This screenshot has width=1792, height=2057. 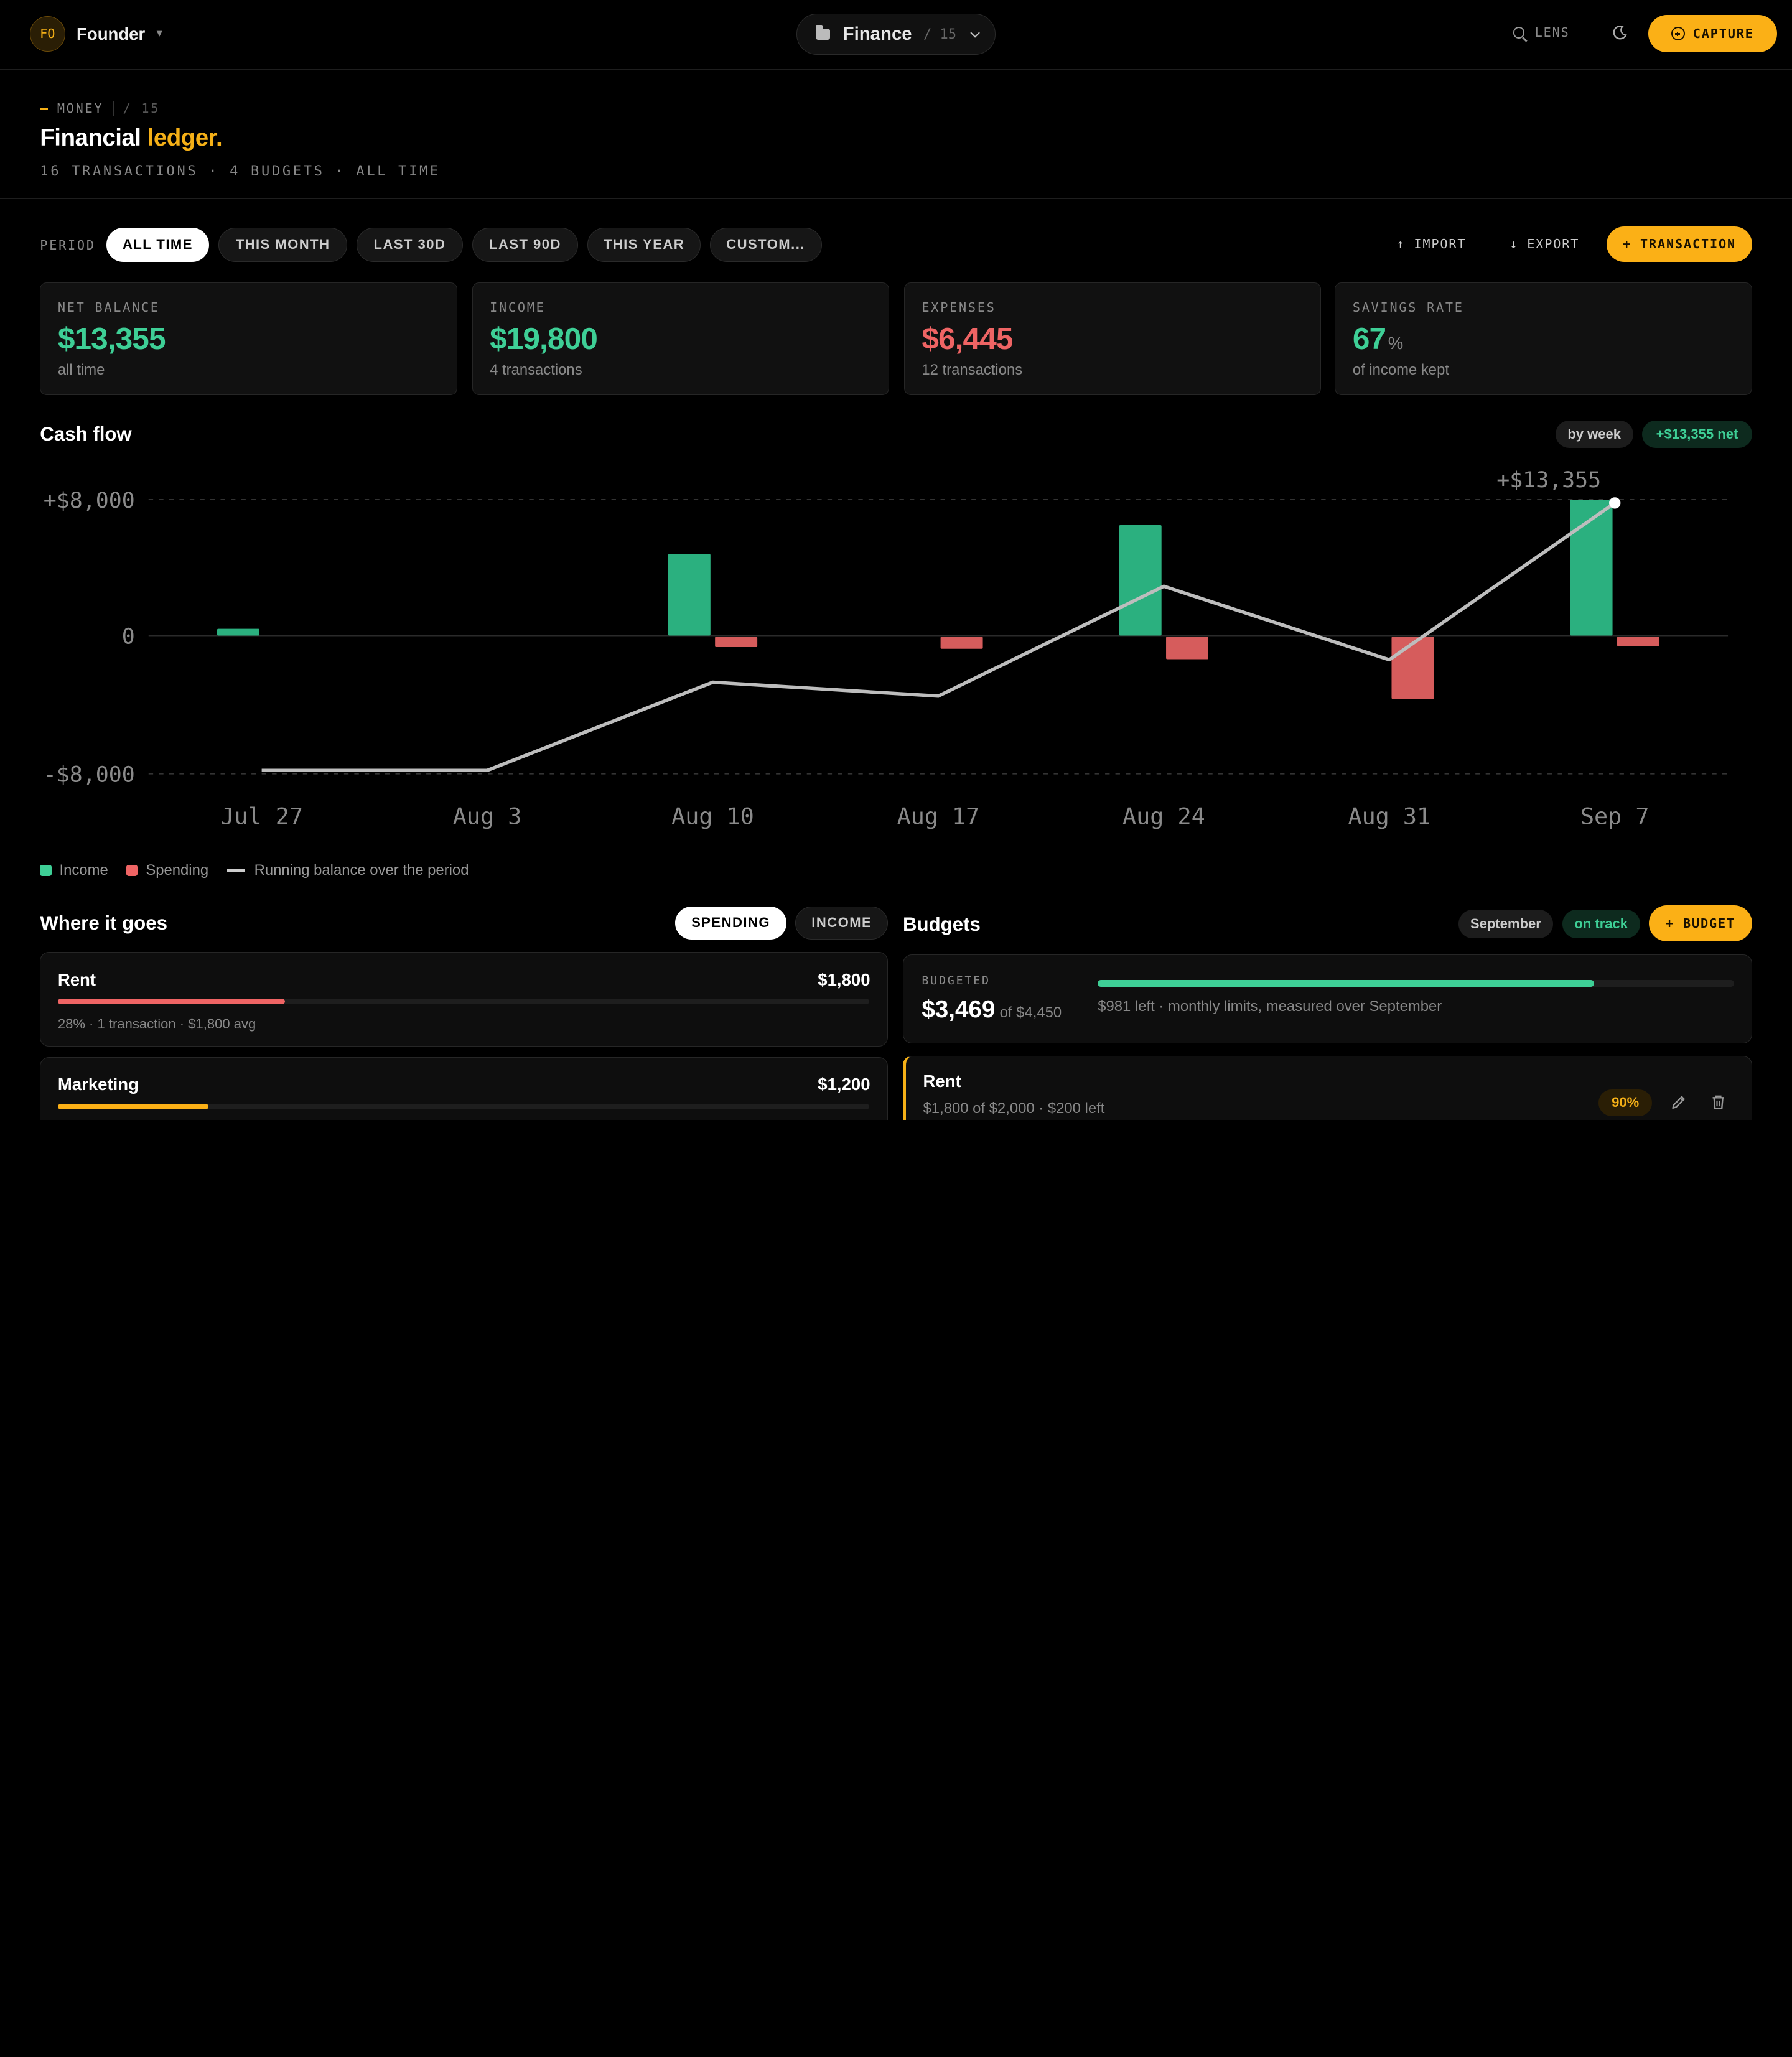 I want to click on stat-label: INCOME, so click(x=518, y=307).